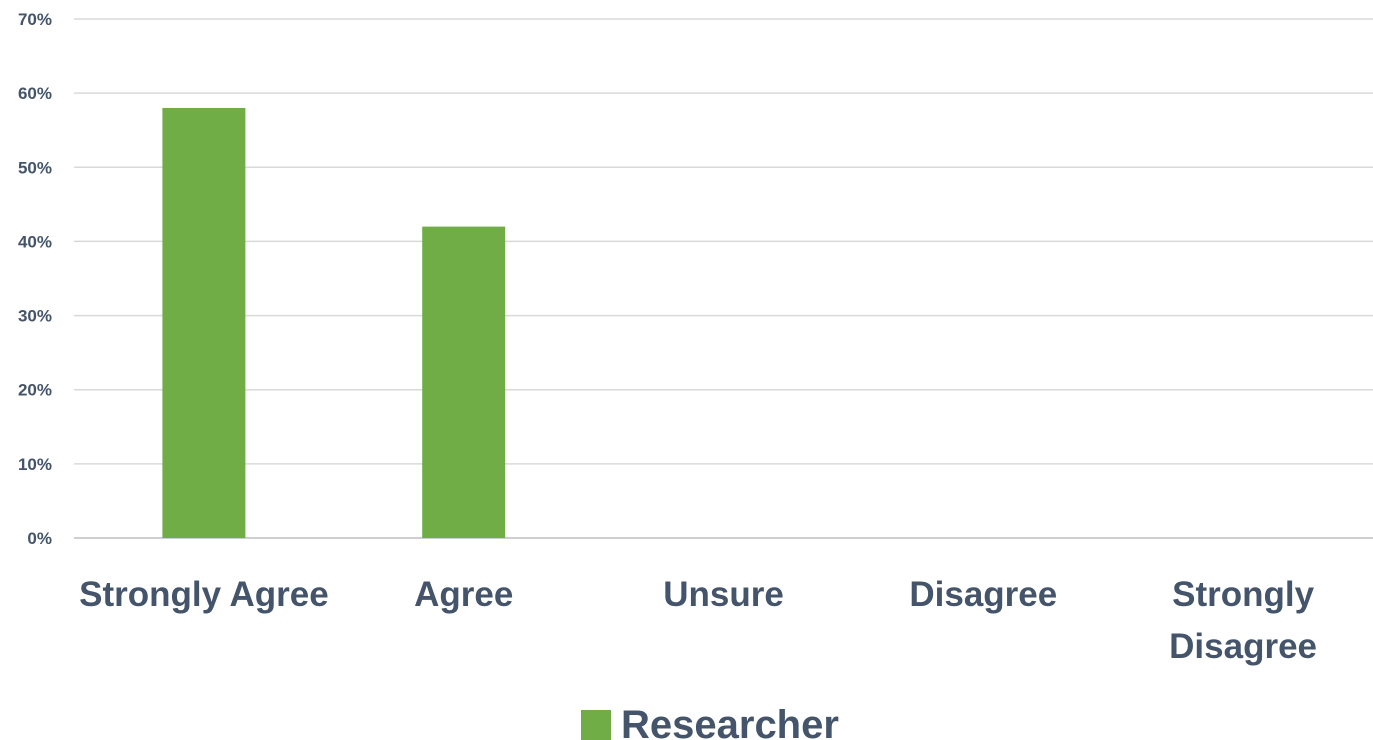 The image size is (1373, 740). Describe the element at coordinates (1243, 620) in the screenshot. I see `x-category-label: Strongly Disagree` at that location.